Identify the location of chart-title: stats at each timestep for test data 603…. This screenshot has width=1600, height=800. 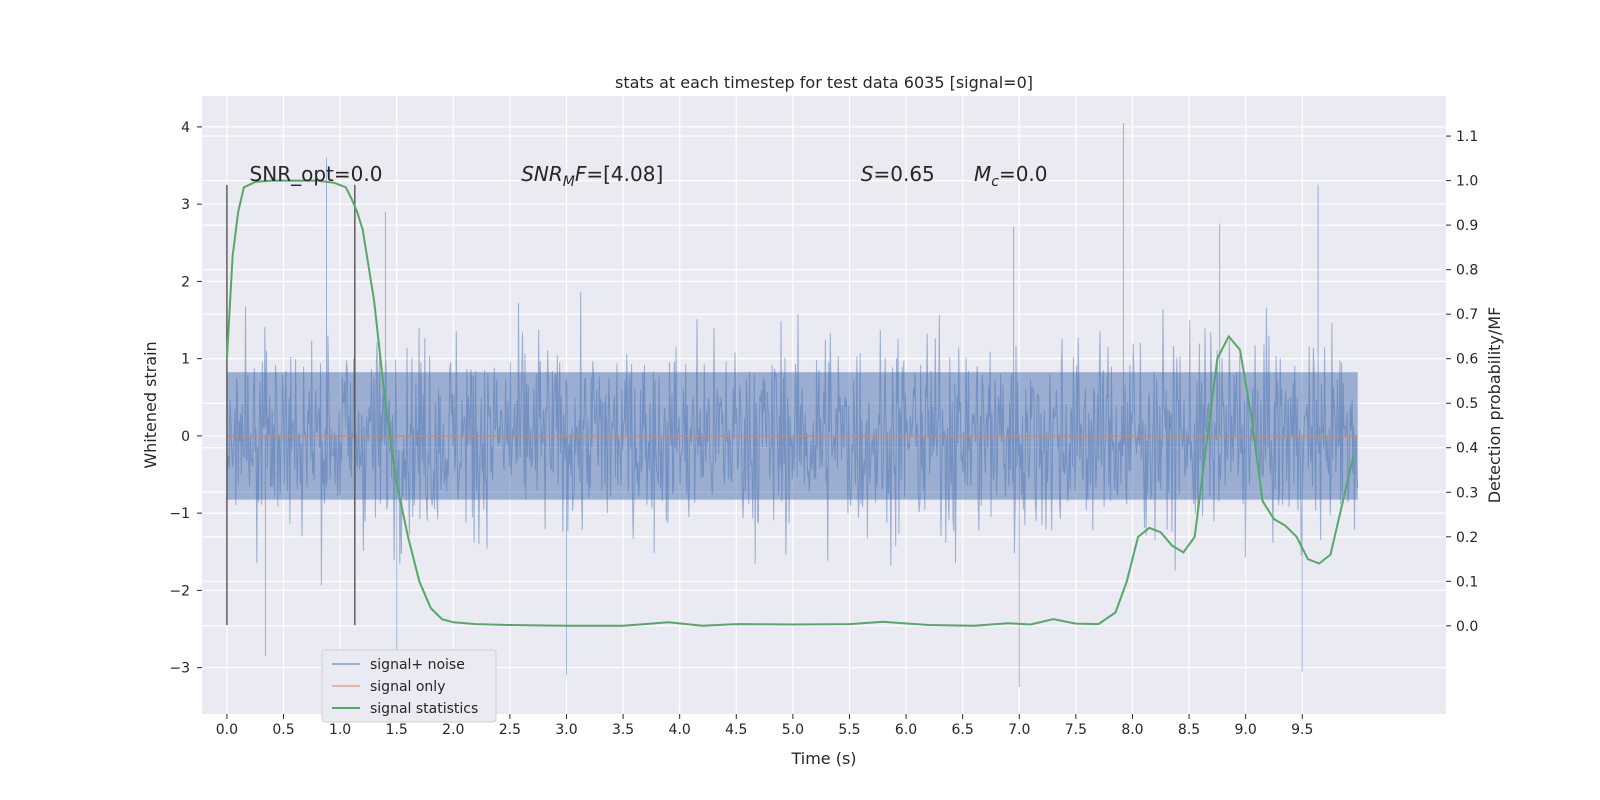
(824, 82).